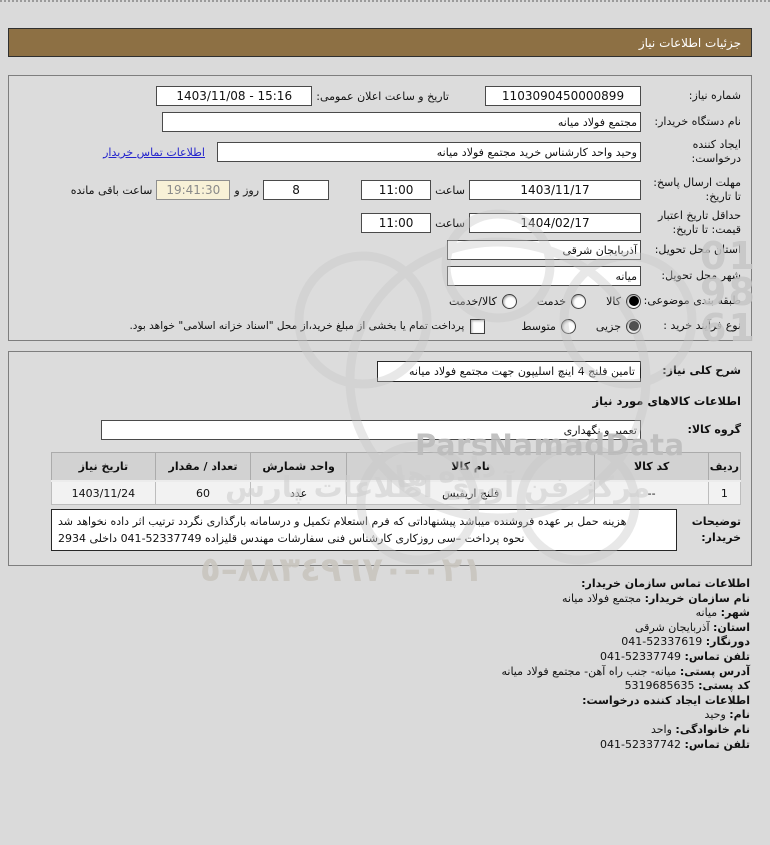  What do you see at coordinates (473, 301) in the screenshot?
I see `radio-label: کالا/خدمت` at bounding box center [473, 301].